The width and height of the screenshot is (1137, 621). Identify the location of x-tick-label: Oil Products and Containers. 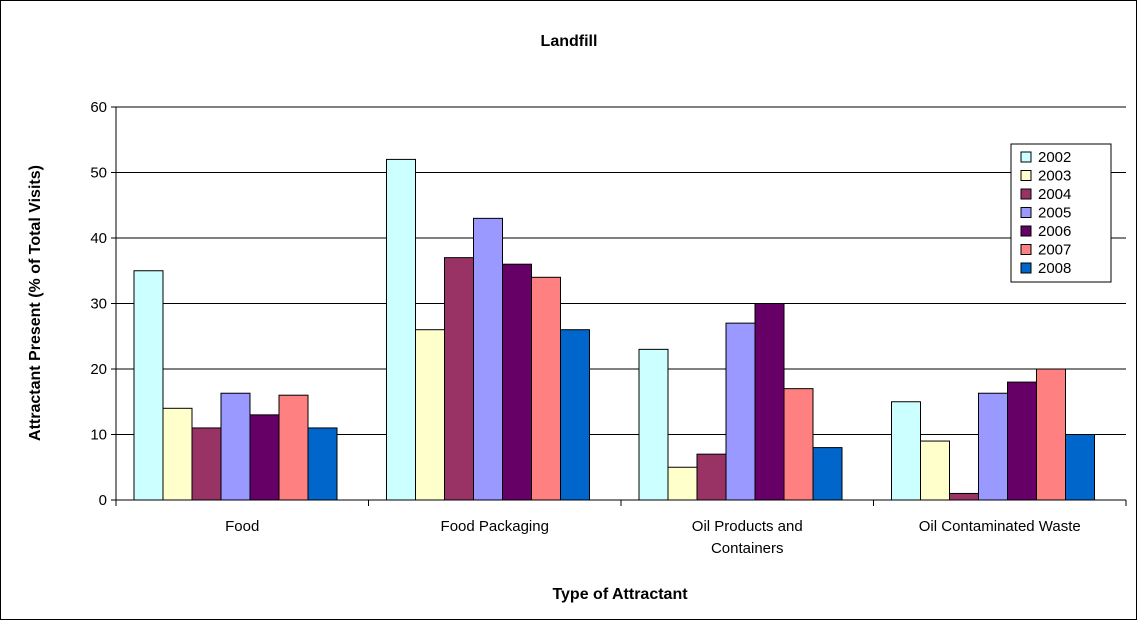
(747, 537).